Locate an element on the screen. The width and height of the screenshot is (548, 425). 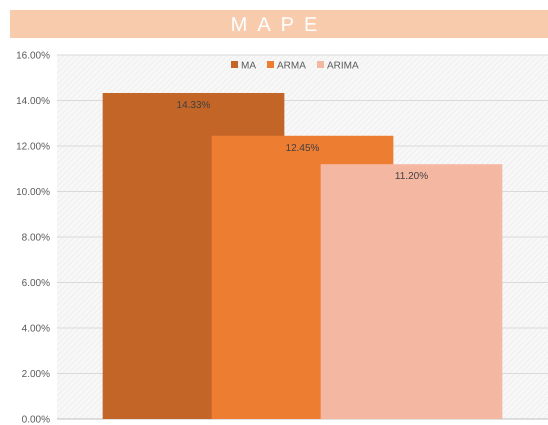
y-tick-label: 12.00% is located at coordinates (33, 147).